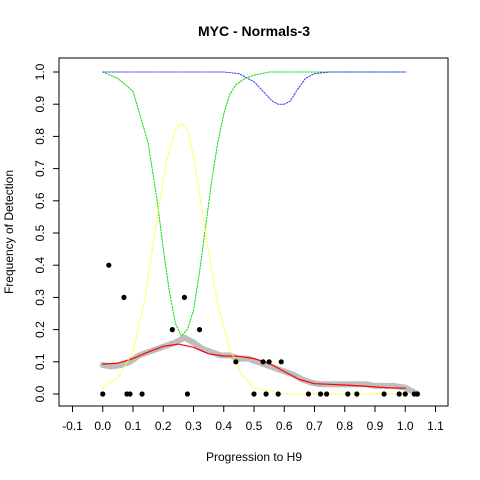 Image resolution: width=480 pixels, height=480 pixels. Describe the element at coordinates (163, 426) in the screenshot. I see `x-tick-label: 0.2` at that location.